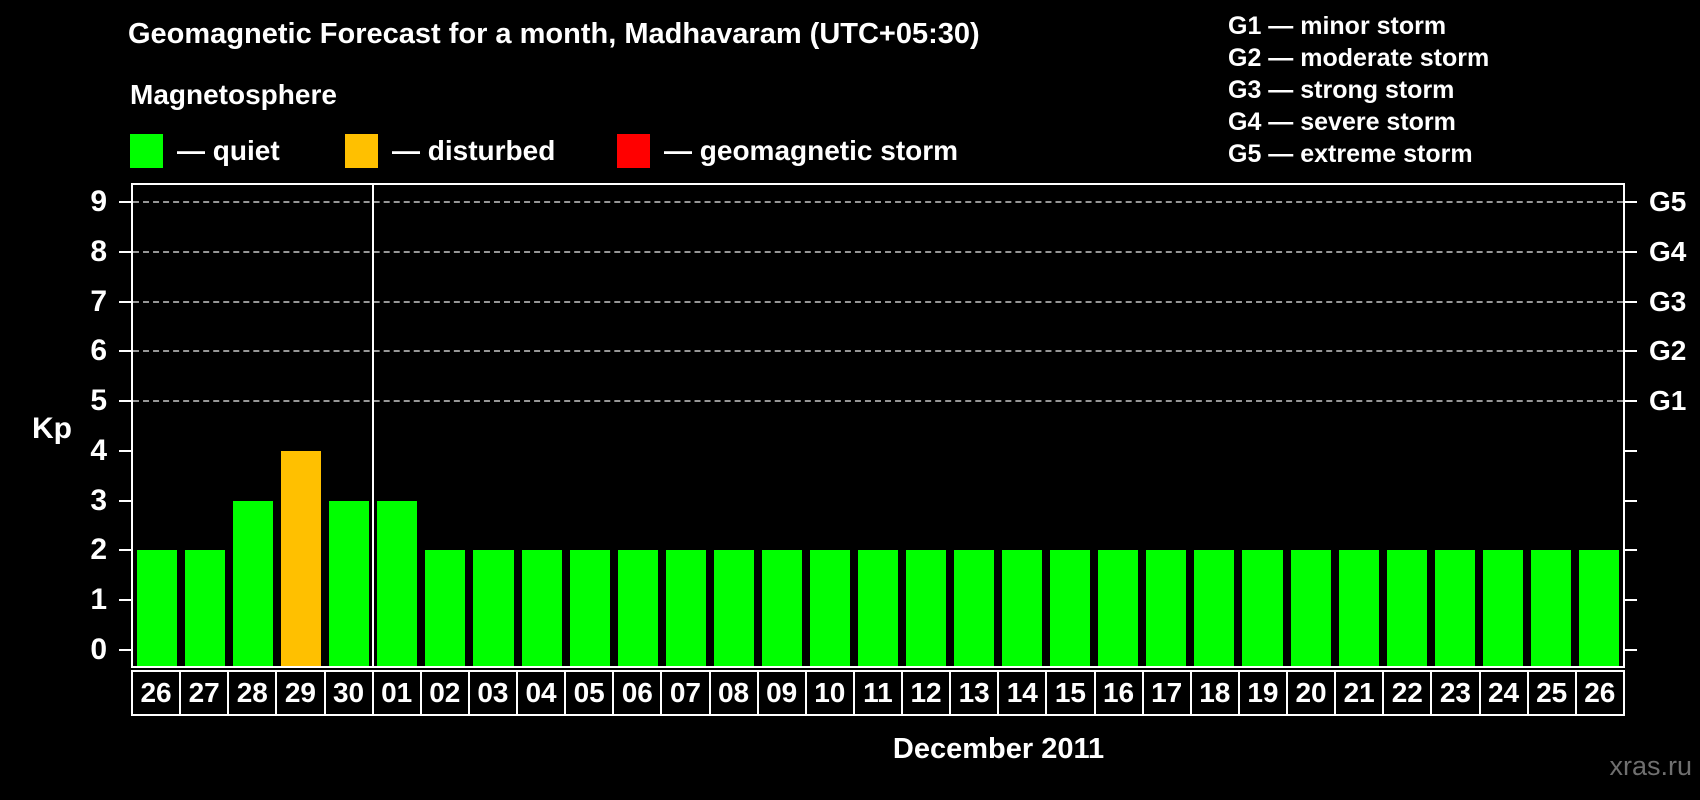 This screenshot has height=800, width=1700. Describe the element at coordinates (233, 94) in the screenshot. I see `chart-subtitle: Magnetosphere` at that location.